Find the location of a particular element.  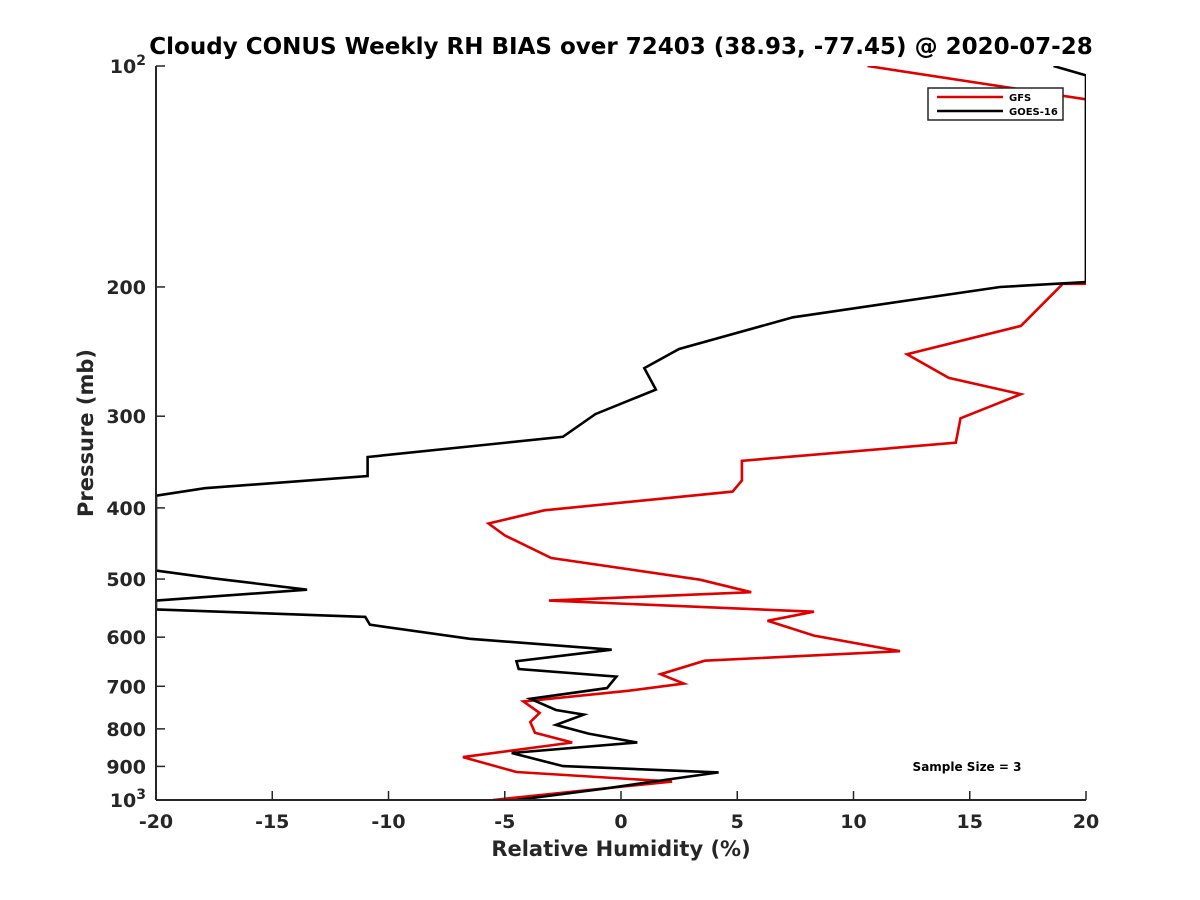

x-axis-ticks: -20 -15 -10 -5 0 5 10 15 20 is located at coordinates (619, 812).